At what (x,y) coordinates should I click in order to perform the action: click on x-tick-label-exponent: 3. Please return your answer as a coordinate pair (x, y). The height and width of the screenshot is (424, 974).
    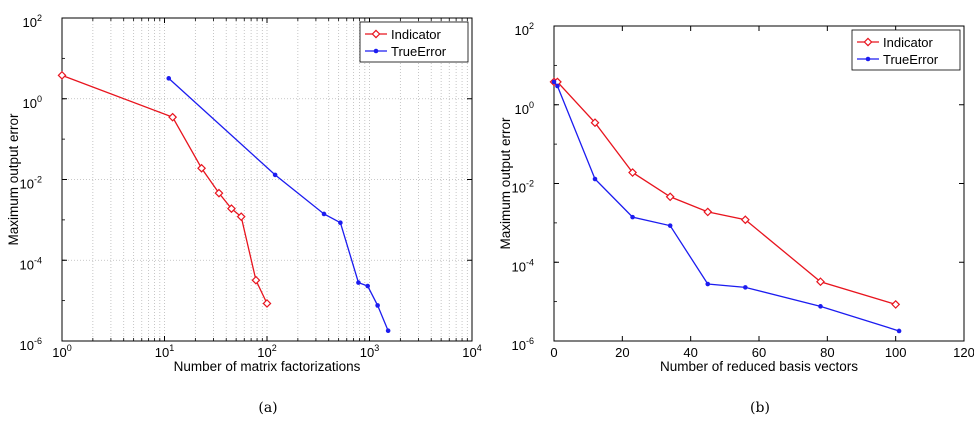
    Looking at the image, I should click on (376, 348).